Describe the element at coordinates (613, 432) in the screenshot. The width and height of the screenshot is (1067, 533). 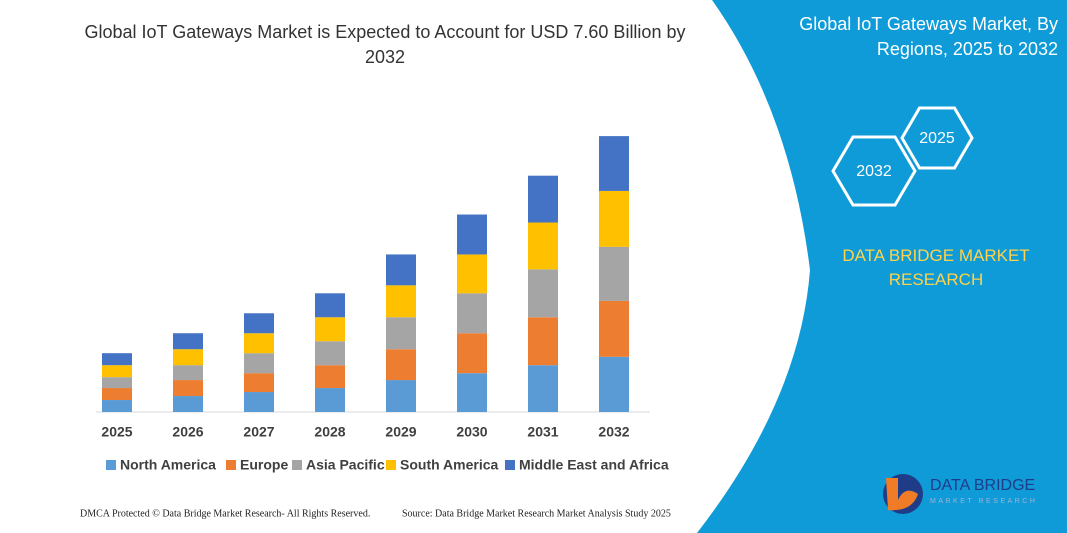
I see `x-tick-label: 2032` at that location.